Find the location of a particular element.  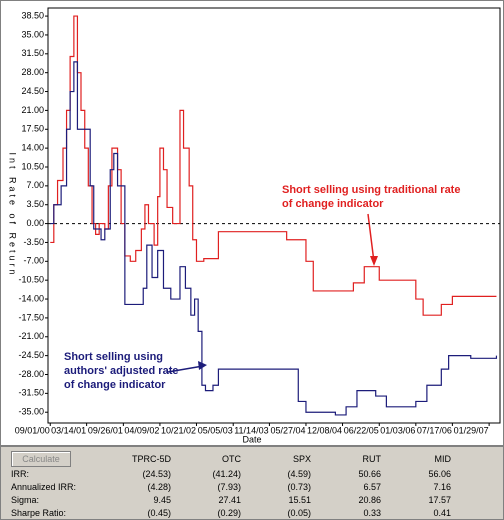

stat-value: (0.45) is located at coordinates (159, 512).